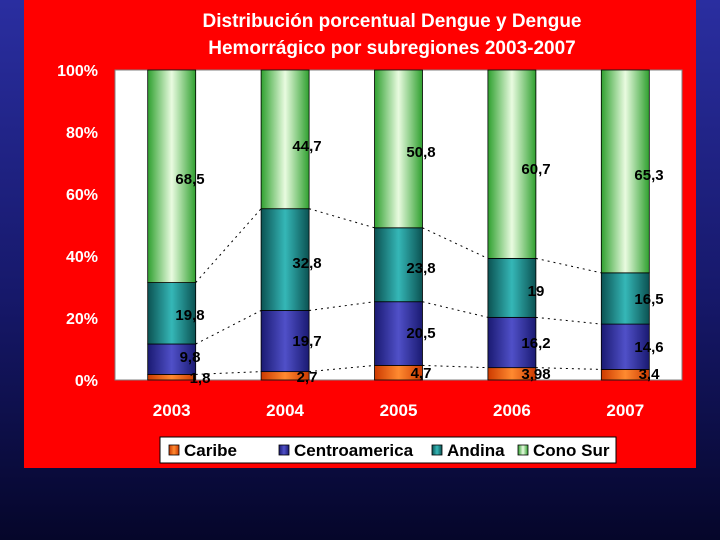 Image resolution: width=720 pixels, height=540 pixels. Describe the element at coordinates (82, 133) in the screenshot. I see `y-tick-label: 80%` at that location.